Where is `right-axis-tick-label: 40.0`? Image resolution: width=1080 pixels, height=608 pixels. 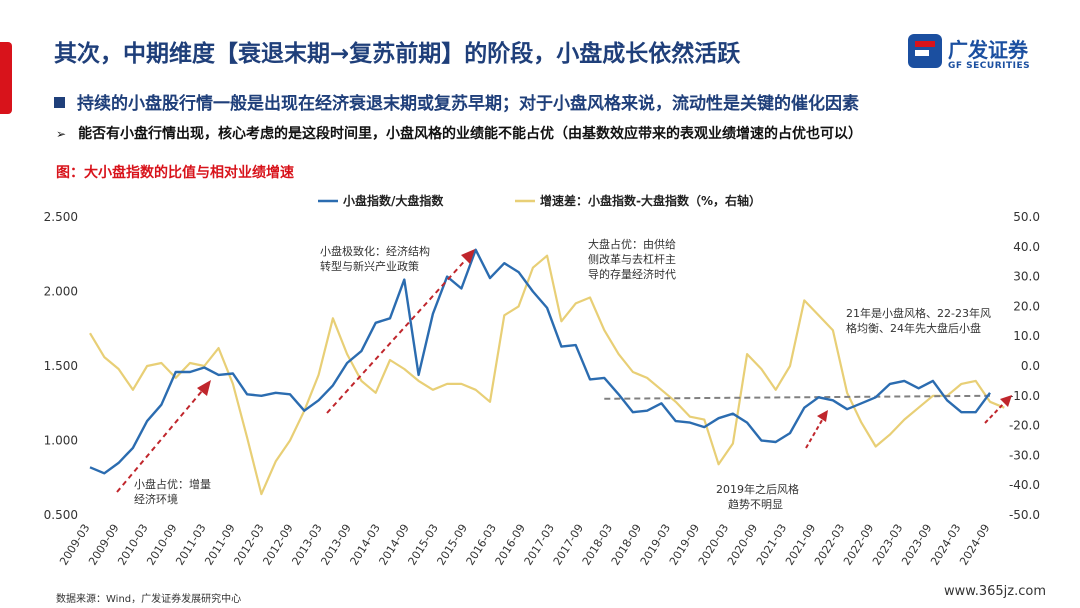
right-axis-tick-label: 40.0 is located at coordinates (1026, 247).